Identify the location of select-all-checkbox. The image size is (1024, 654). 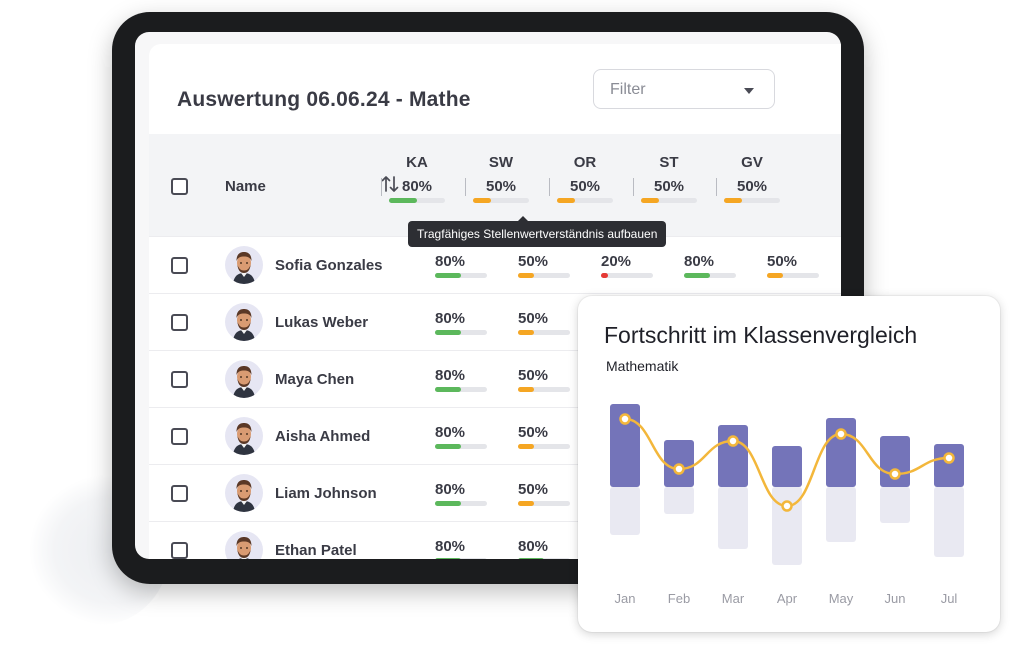
(179, 186).